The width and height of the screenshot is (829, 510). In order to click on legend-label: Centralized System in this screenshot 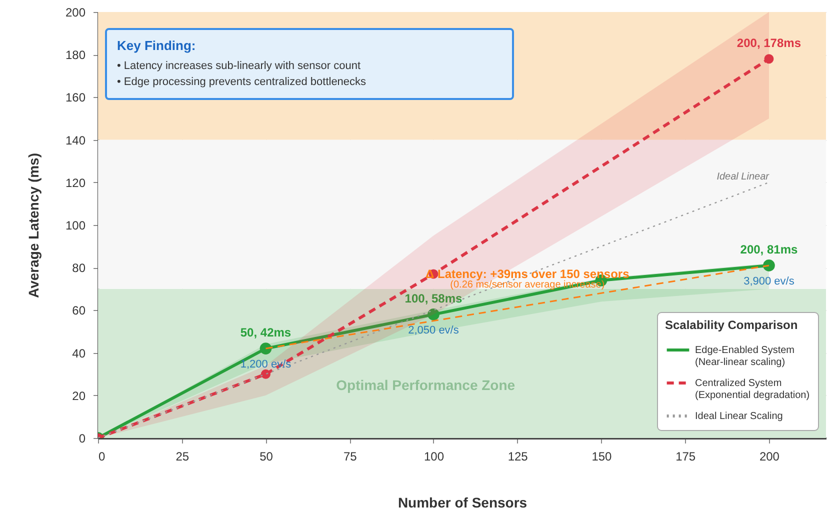, I will do `click(738, 383)`.